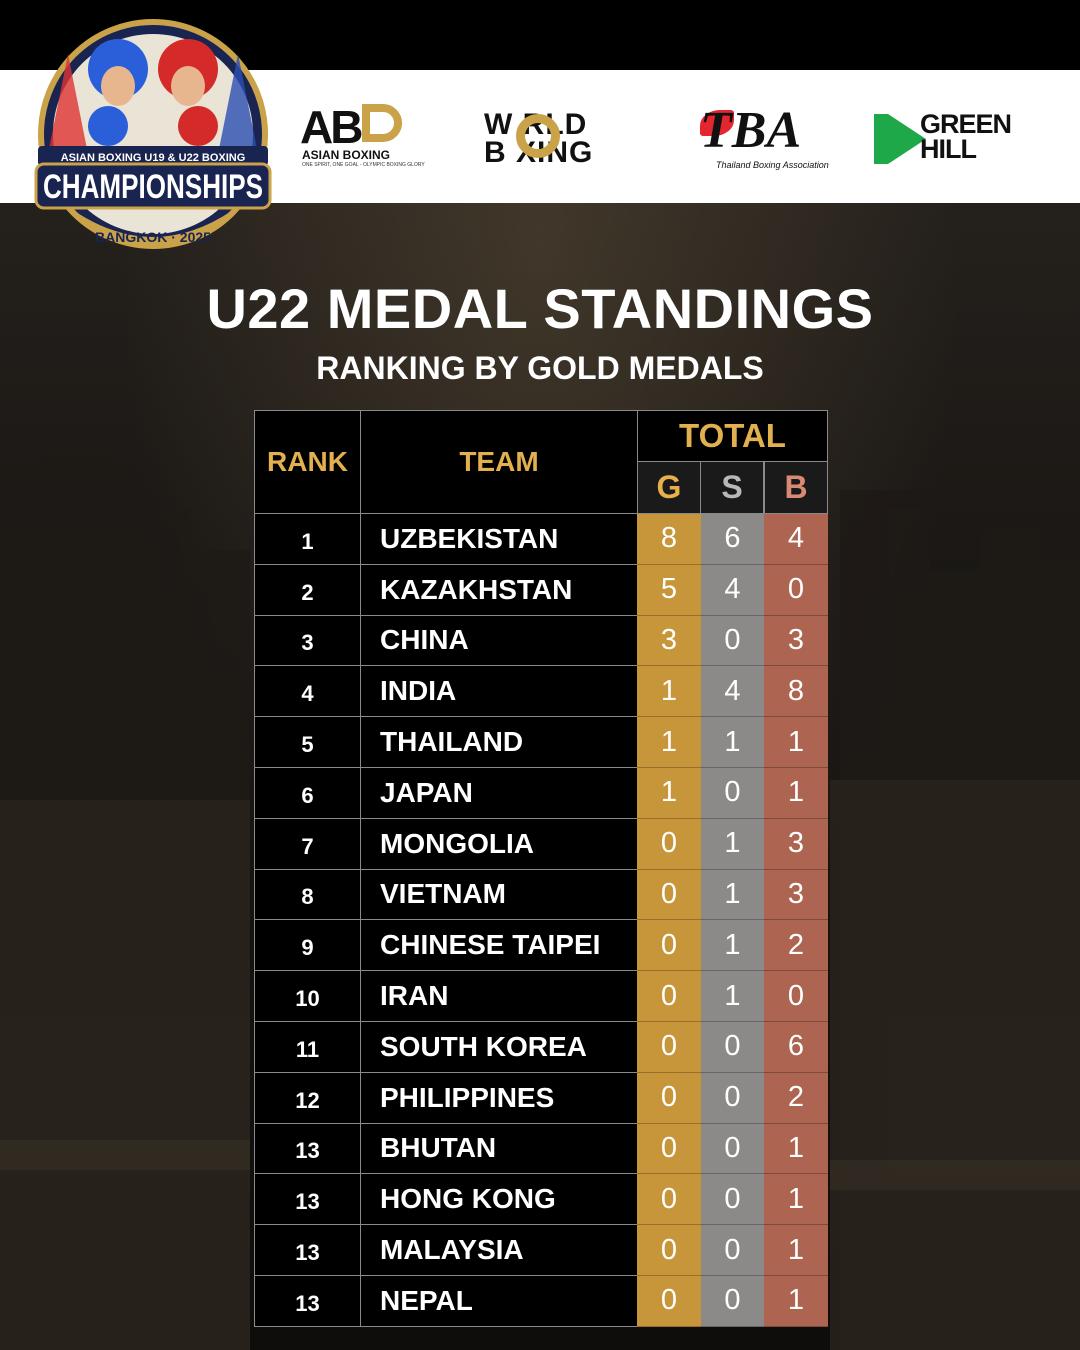  Describe the element at coordinates (570, 139) in the screenshot. I see `world-boxing-logo: W RLD B XING` at that location.